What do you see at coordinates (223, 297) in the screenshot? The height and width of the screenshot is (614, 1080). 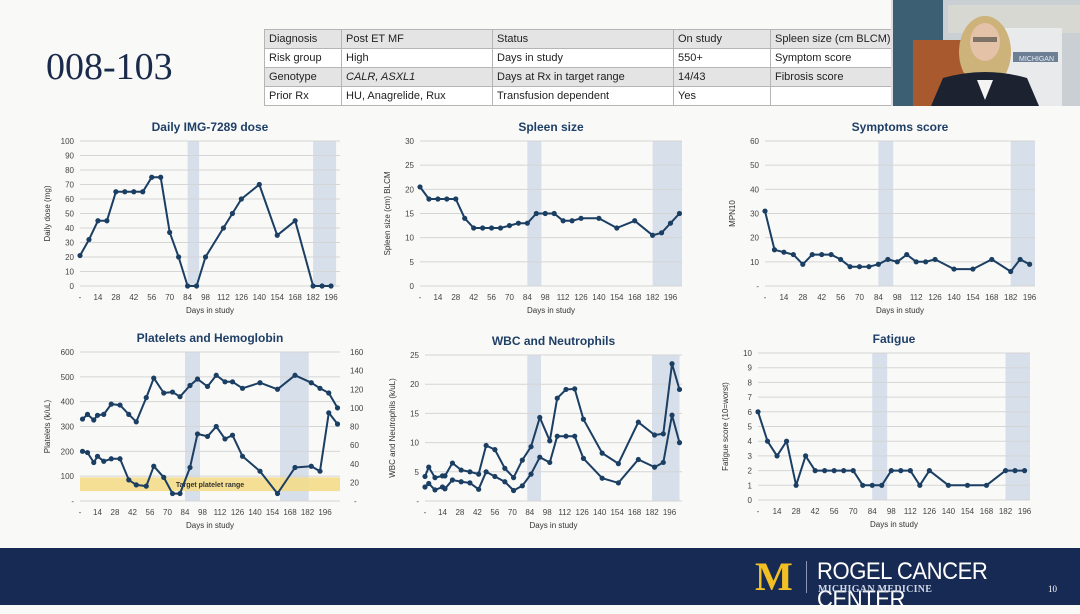 I see `x-tick-label: 112` at bounding box center [223, 297].